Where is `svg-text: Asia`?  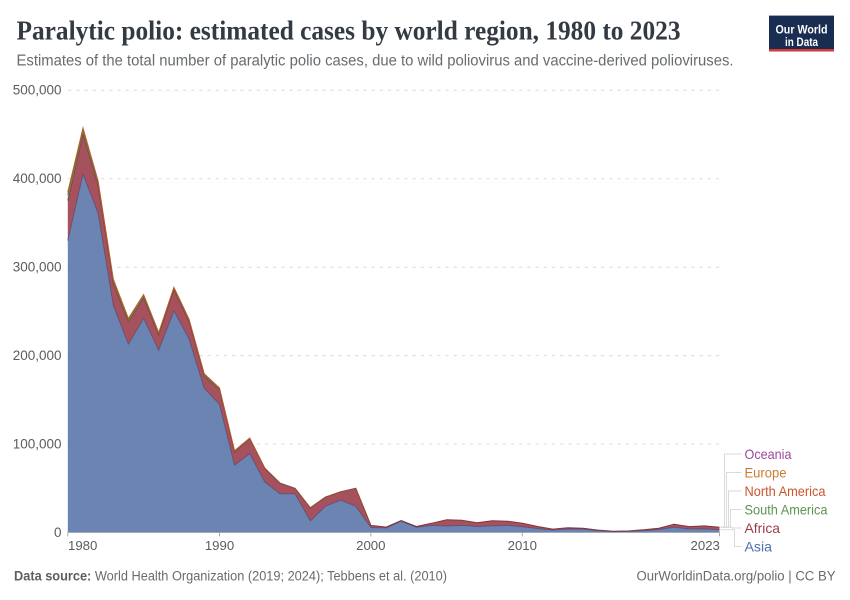
svg-text: Asia is located at coordinates (759, 546).